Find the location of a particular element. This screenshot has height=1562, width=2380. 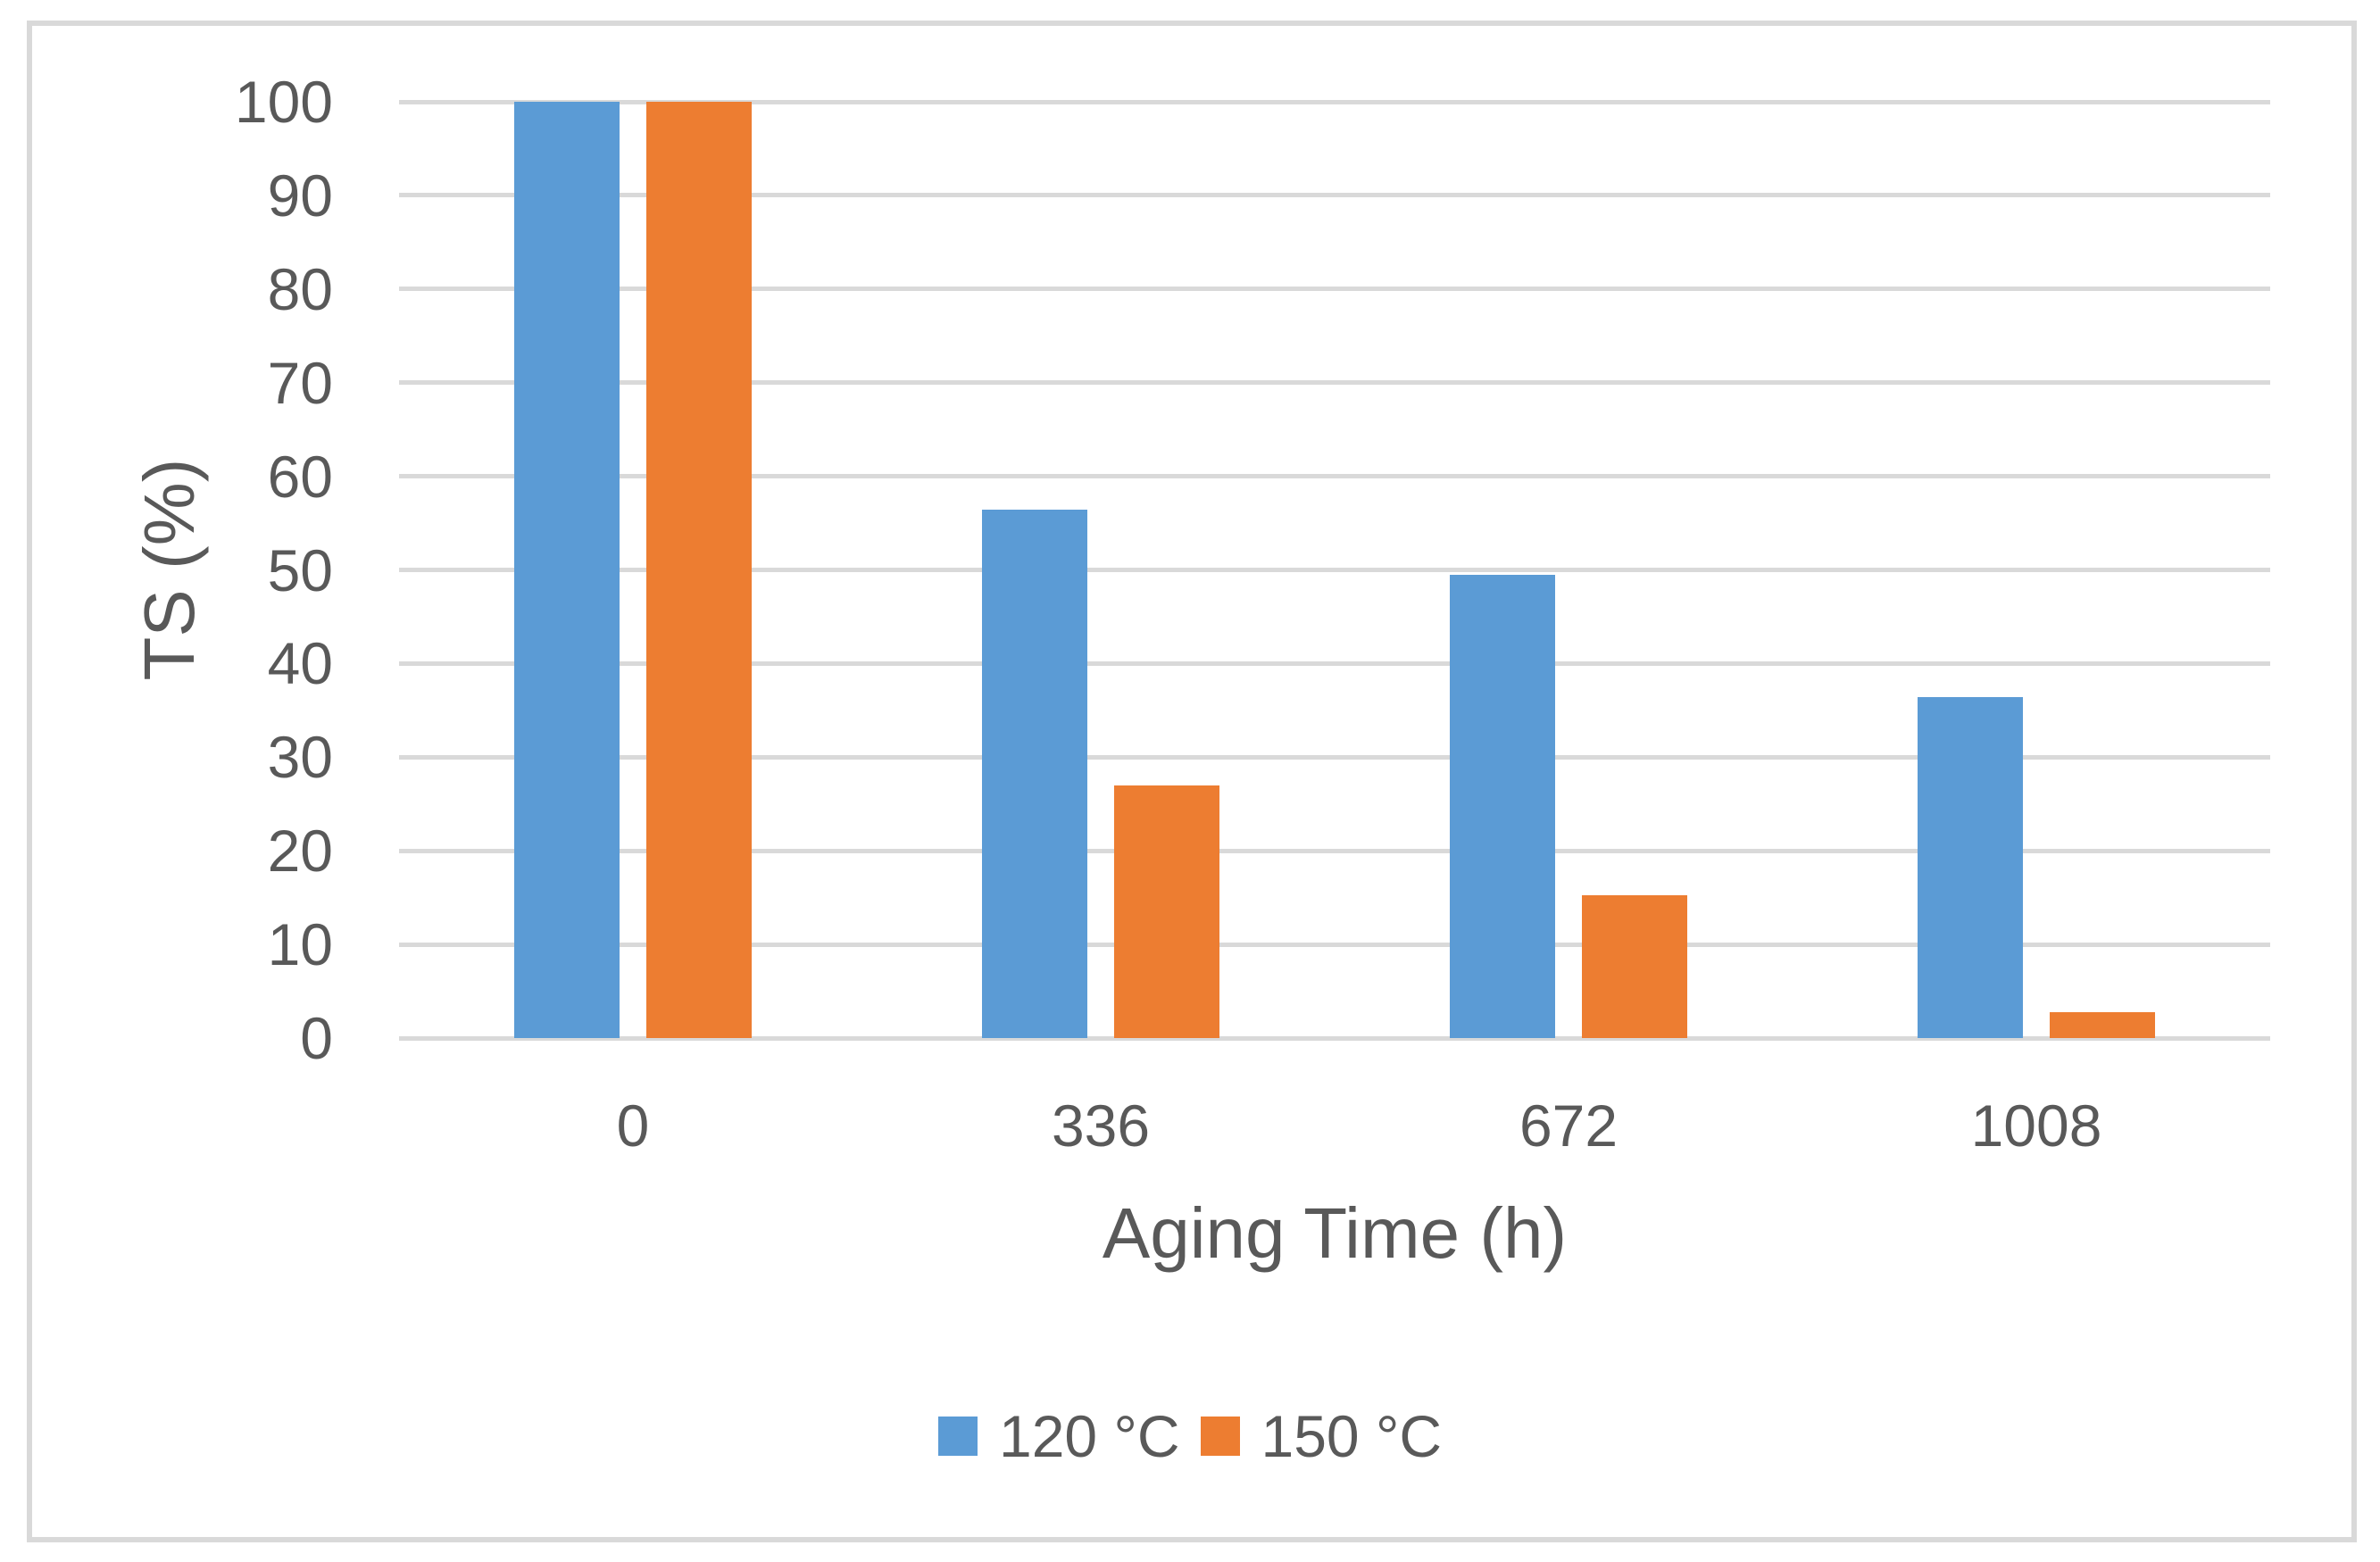

gridline-y100 is located at coordinates (1334, 101).